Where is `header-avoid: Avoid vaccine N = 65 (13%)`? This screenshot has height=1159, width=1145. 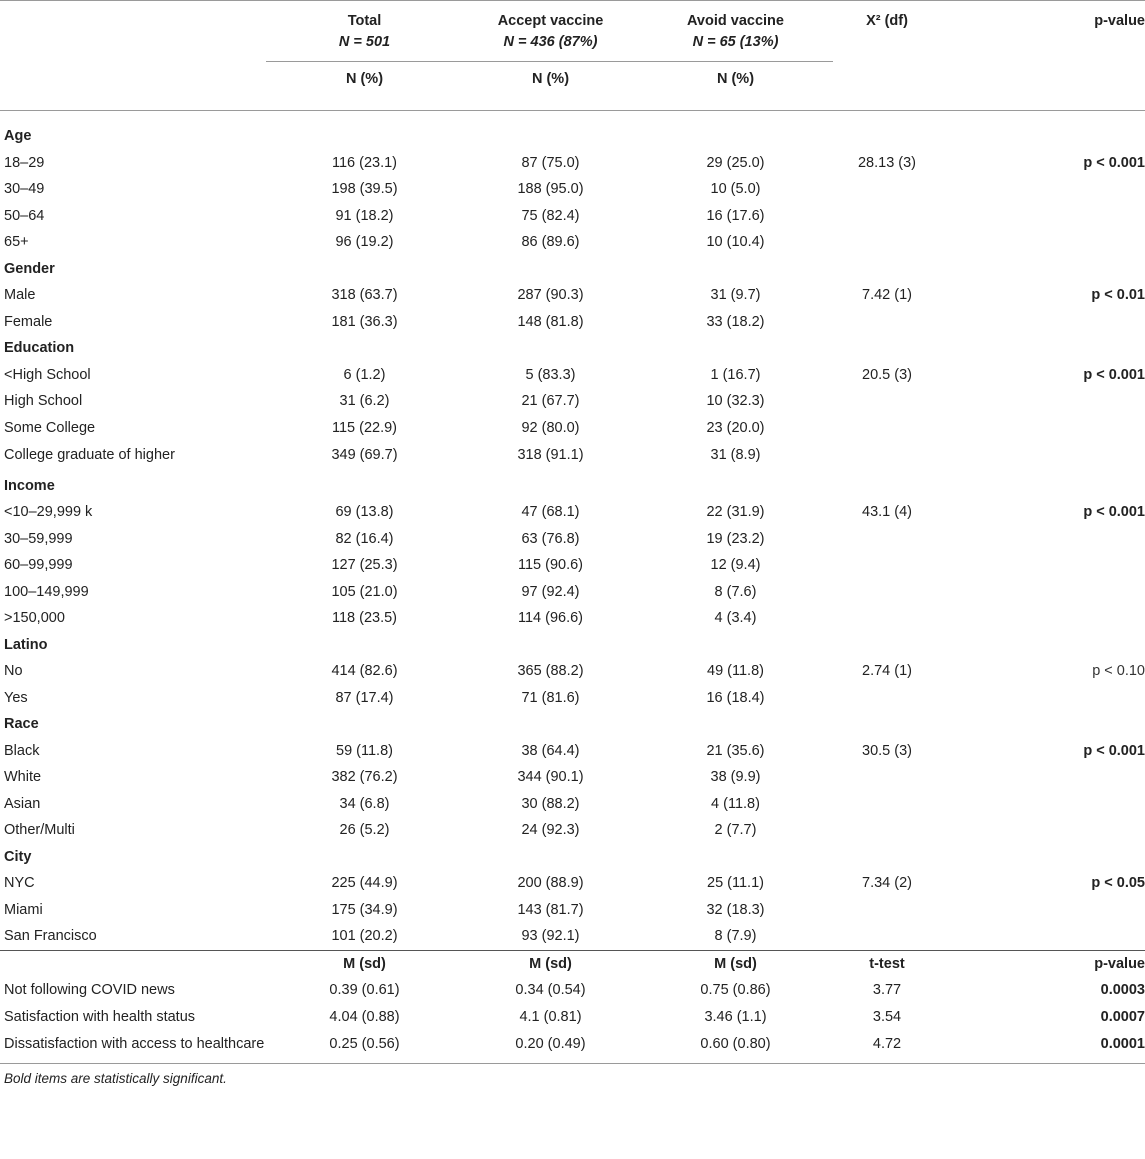 header-avoid: Avoid vaccine N = 65 (13%) is located at coordinates (735, 31).